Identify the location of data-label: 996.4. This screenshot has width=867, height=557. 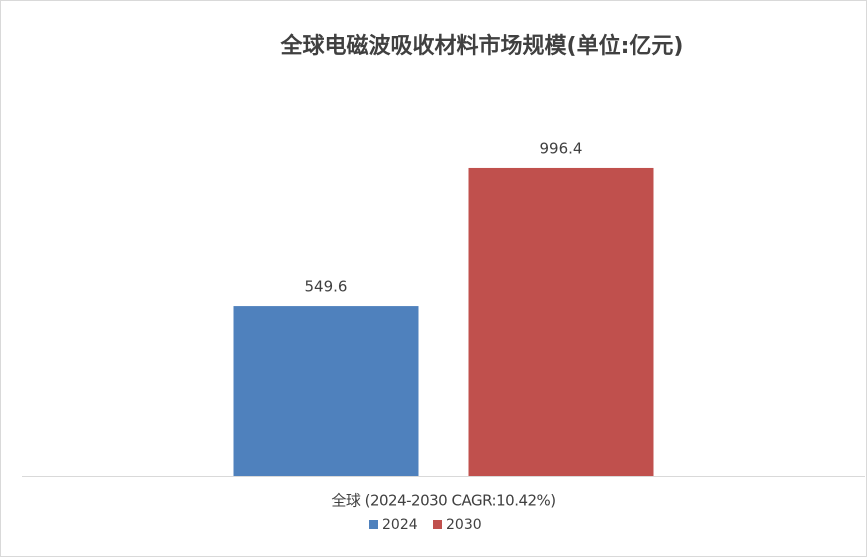
(561, 148).